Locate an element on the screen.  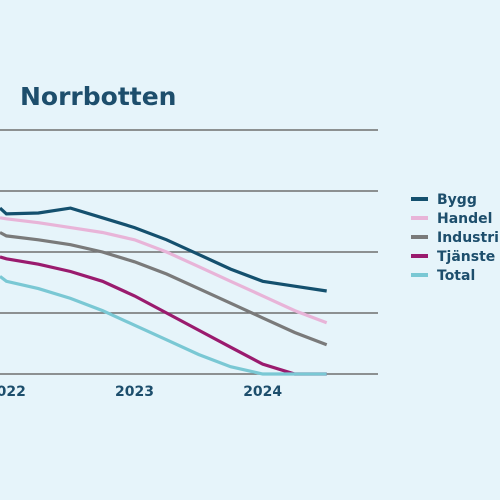
chart-title: Norrbotten is located at coordinates (98, 96).